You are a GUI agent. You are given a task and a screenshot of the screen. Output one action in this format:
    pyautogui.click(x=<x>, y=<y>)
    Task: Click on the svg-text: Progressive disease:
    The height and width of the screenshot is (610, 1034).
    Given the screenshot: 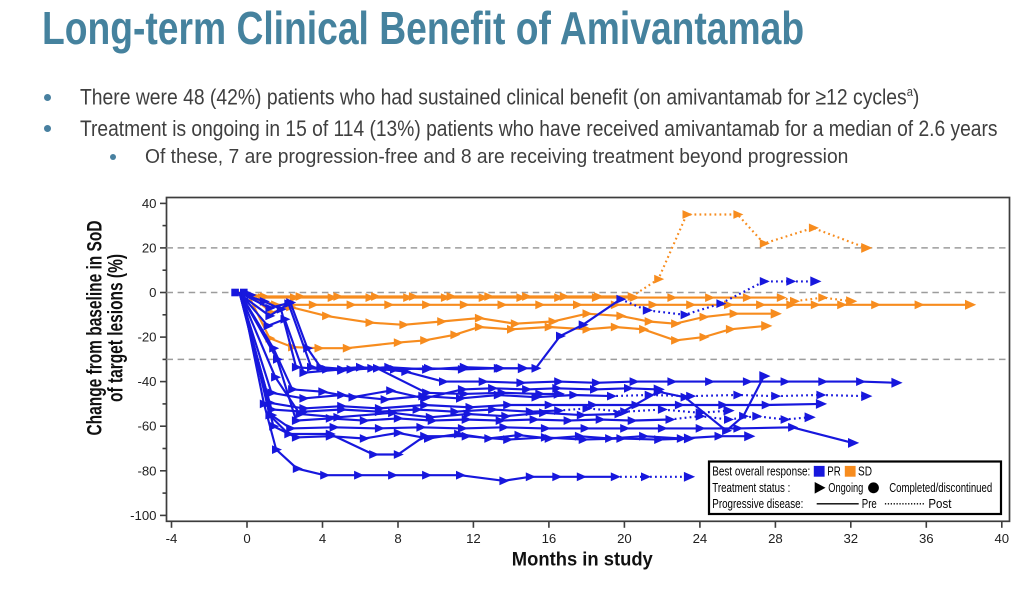 What is the action you would take?
    pyautogui.click(x=757, y=504)
    